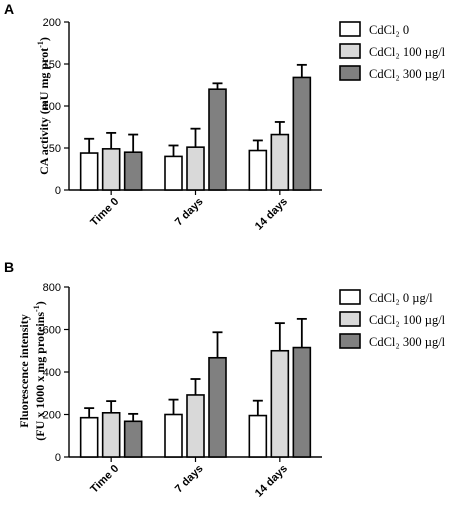  What do you see at coordinates (55, 149) in the screenshot?
I see `y-tick-label: 50` at bounding box center [55, 149].